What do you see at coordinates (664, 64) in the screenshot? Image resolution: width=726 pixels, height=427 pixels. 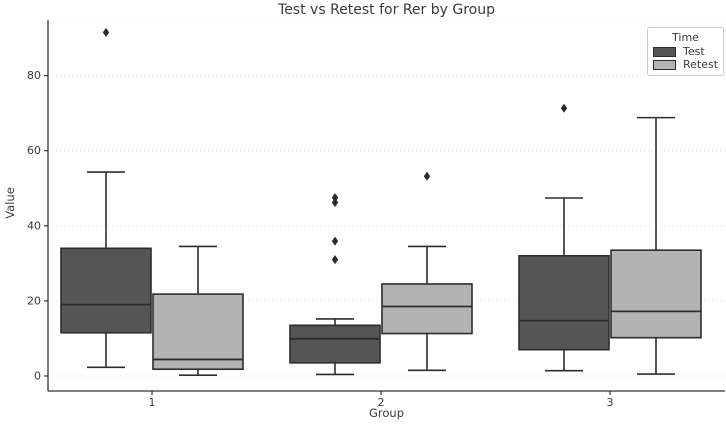 I see `legend-swatch-retest` at bounding box center [664, 64].